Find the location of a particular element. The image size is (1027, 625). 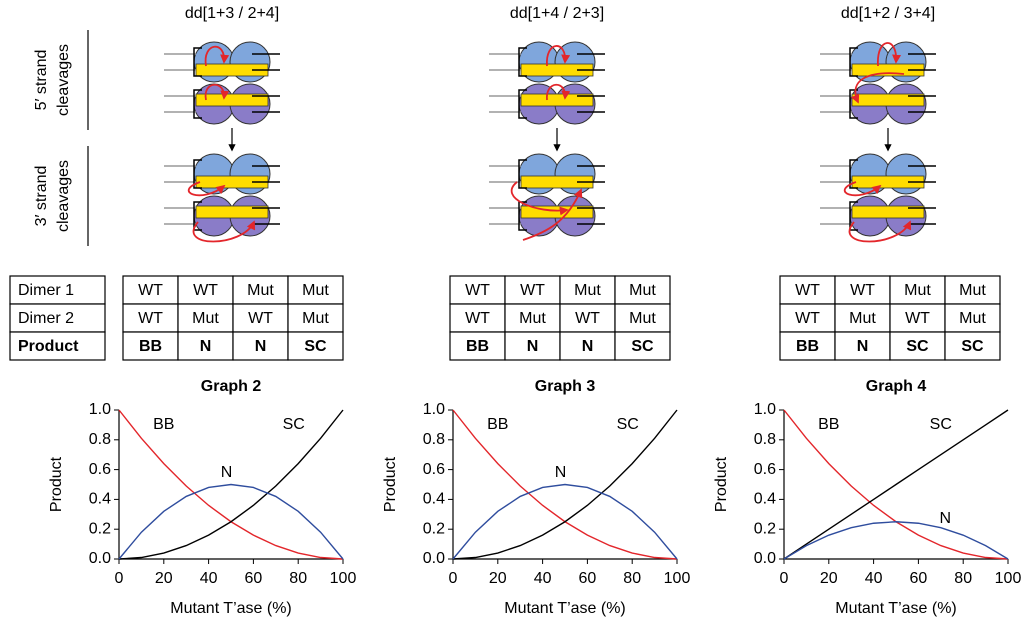

x-tick-label: 60 is located at coordinates (588, 578).